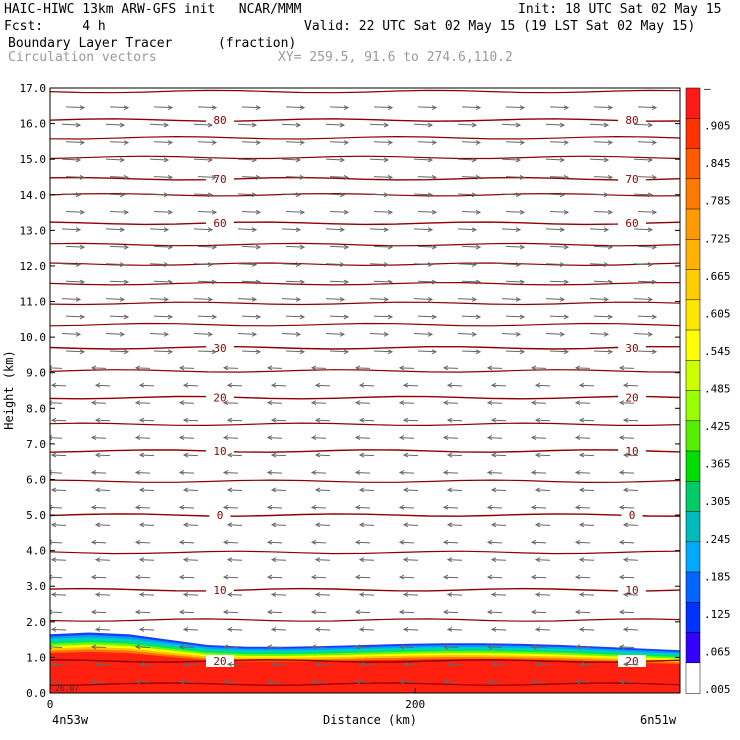 The height and width of the screenshot is (740, 740). What do you see at coordinates (632, 589) in the screenshot?
I see `isotherm-label-bg` at bounding box center [632, 589].